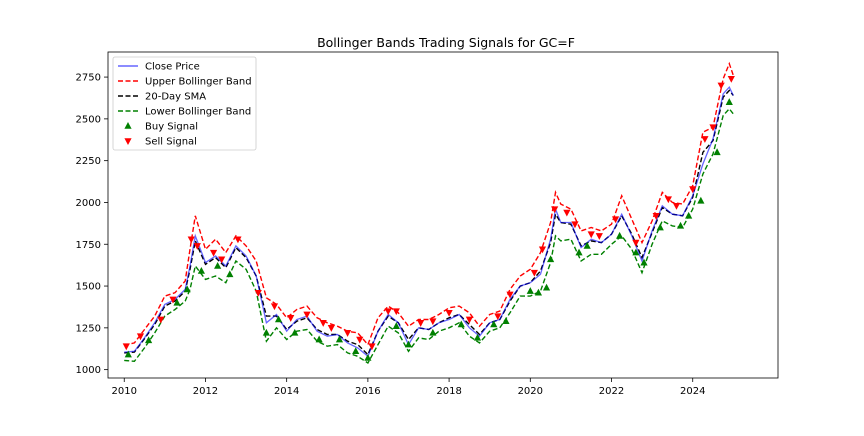 The width and height of the screenshot is (864, 436). Describe the element at coordinates (88, 119) in the screenshot. I see `y-tick-label: 2500` at that location.